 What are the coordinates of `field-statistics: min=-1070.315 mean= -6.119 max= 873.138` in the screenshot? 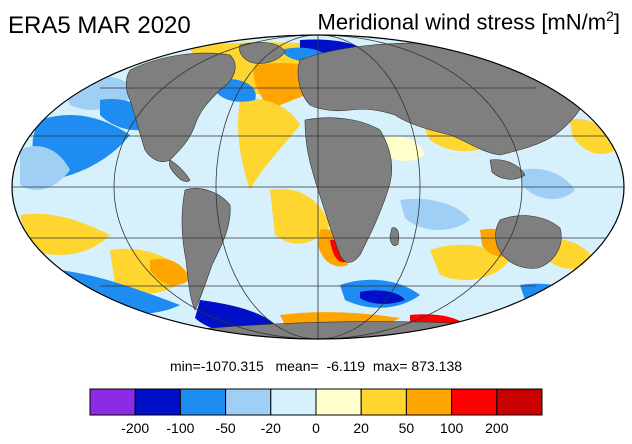 It's located at (316, 366).